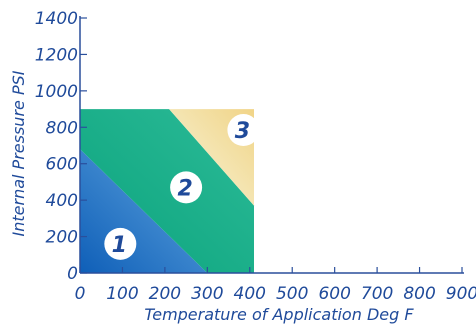 The width and height of the screenshot is (476, 329). I want to click on zone-1-badge-circle, so click(120, 243).